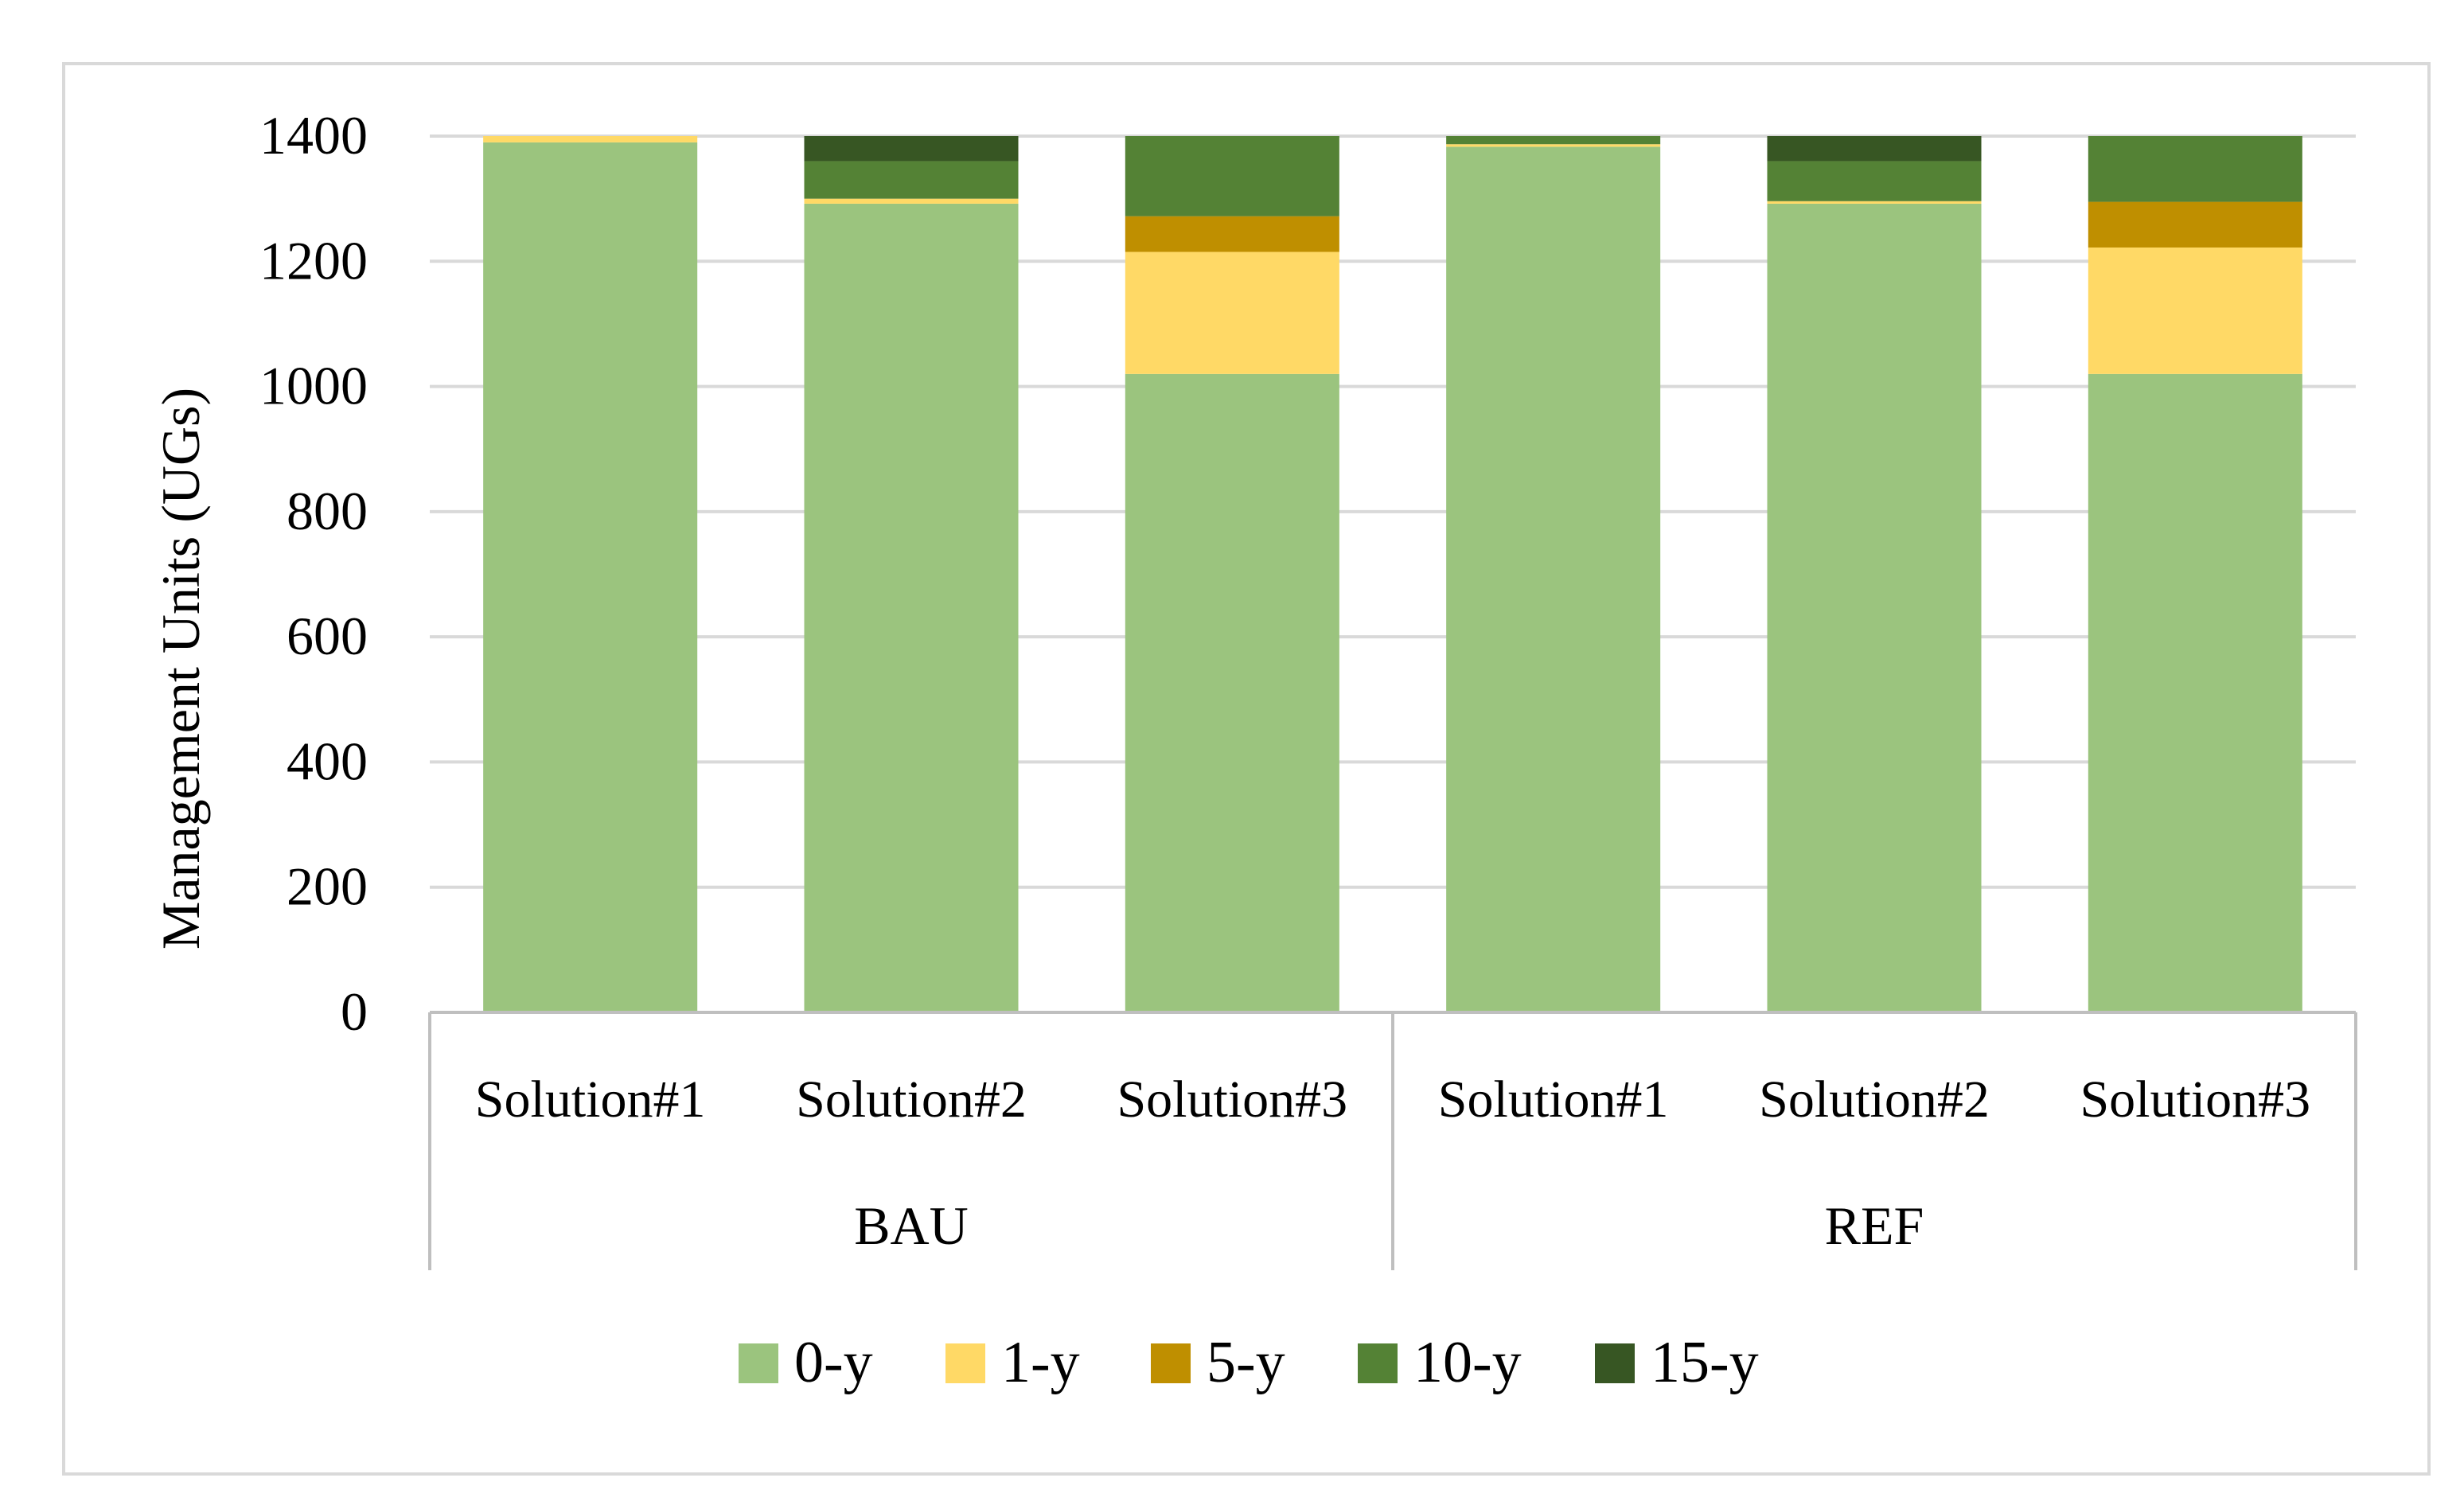 The image size is (2464, 1509). What do you see at coordinates (354, 1011) in the screenshot?
I see `y-tick-label: 0` at bounding box center [354, 1011].